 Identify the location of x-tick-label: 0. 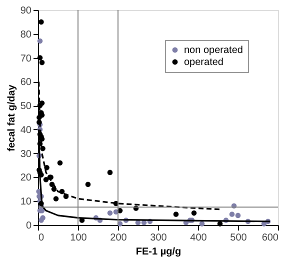
(41, 238).